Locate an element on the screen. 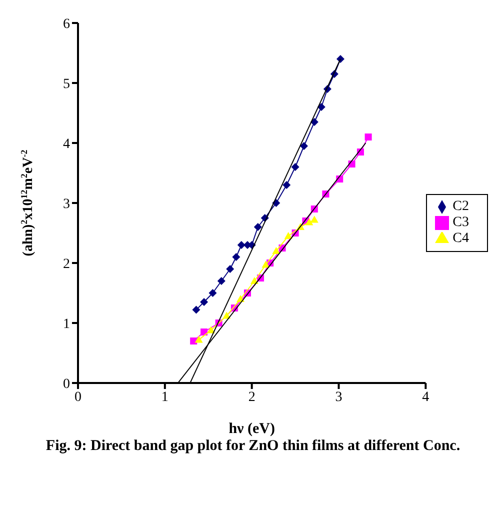 The image size is (504, 510). y-tick-label: 4 is located at coordinates (66, 144).